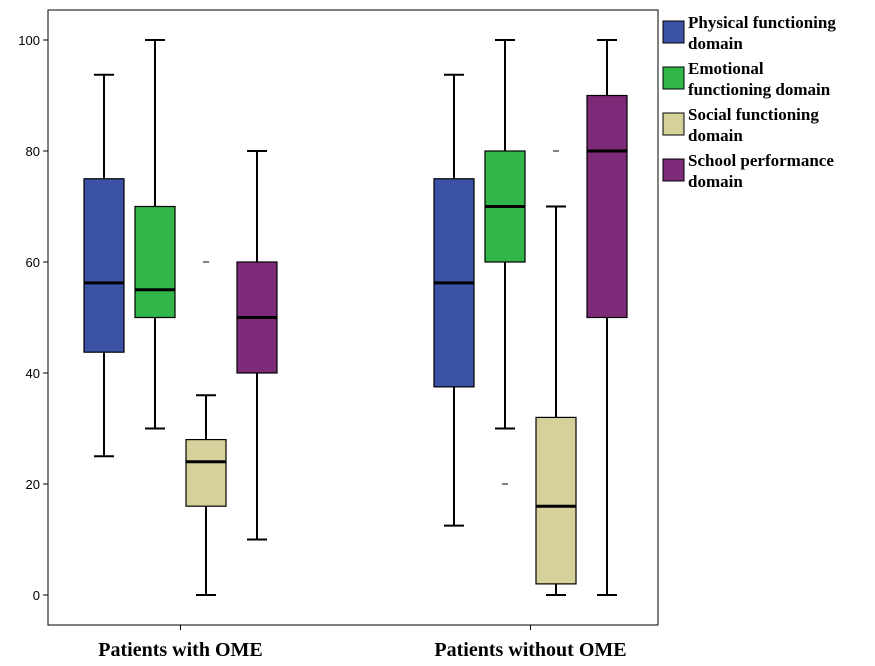  What do you see at coordinates (753, 114) in the screenshot?
I see `legend-label: Social functioning` at bounding box center [753, 114].